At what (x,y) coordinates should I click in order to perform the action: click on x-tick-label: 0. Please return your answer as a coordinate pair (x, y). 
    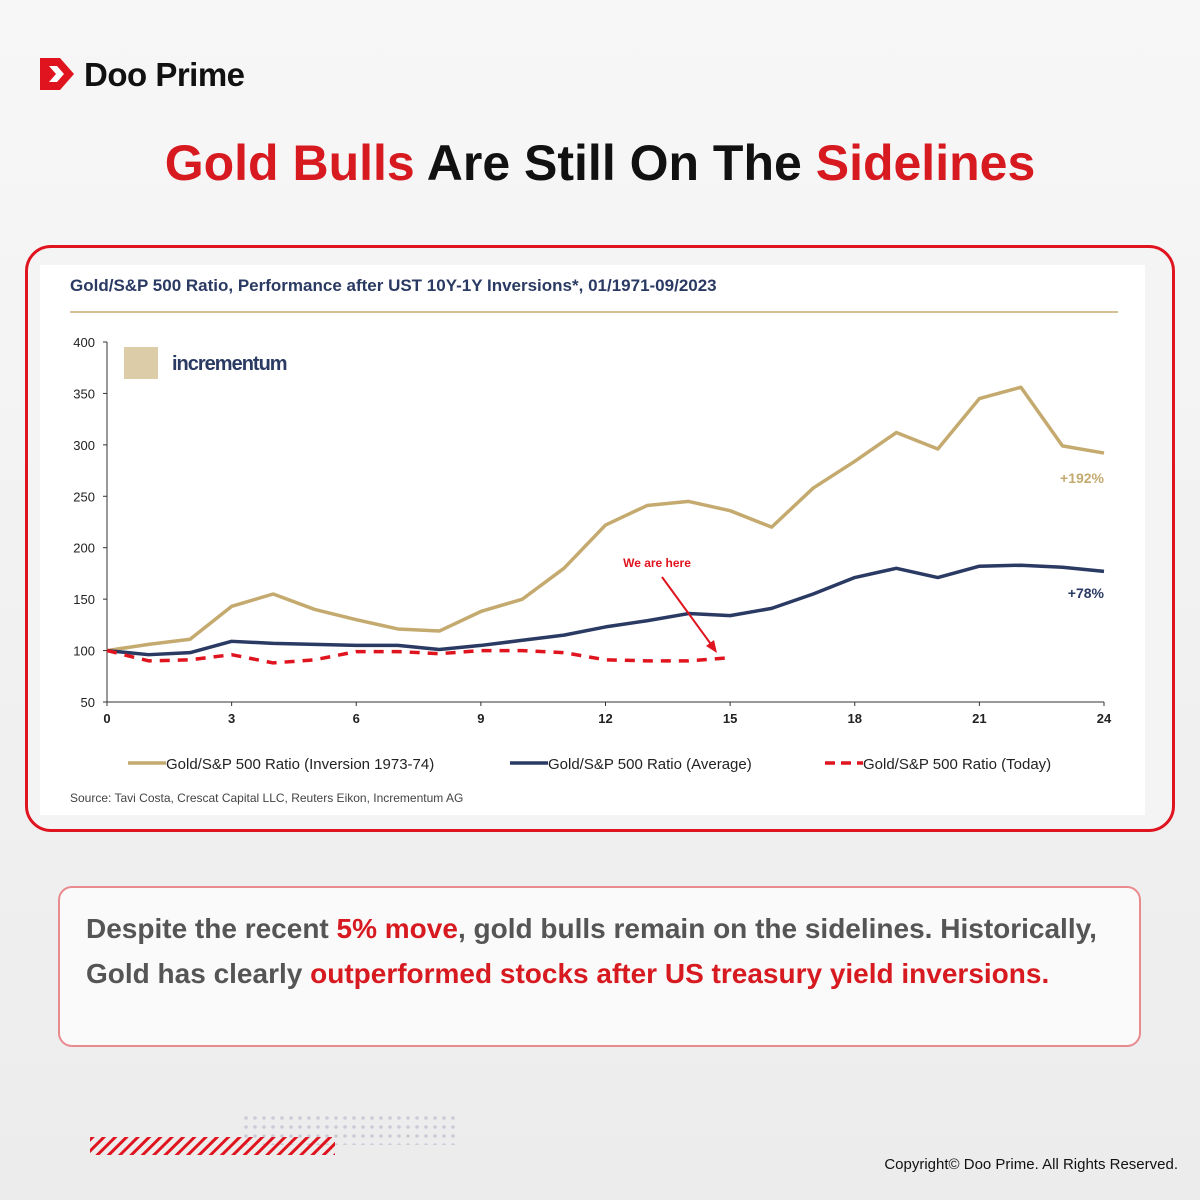
    Looking at the image, I should click on (106, 718).